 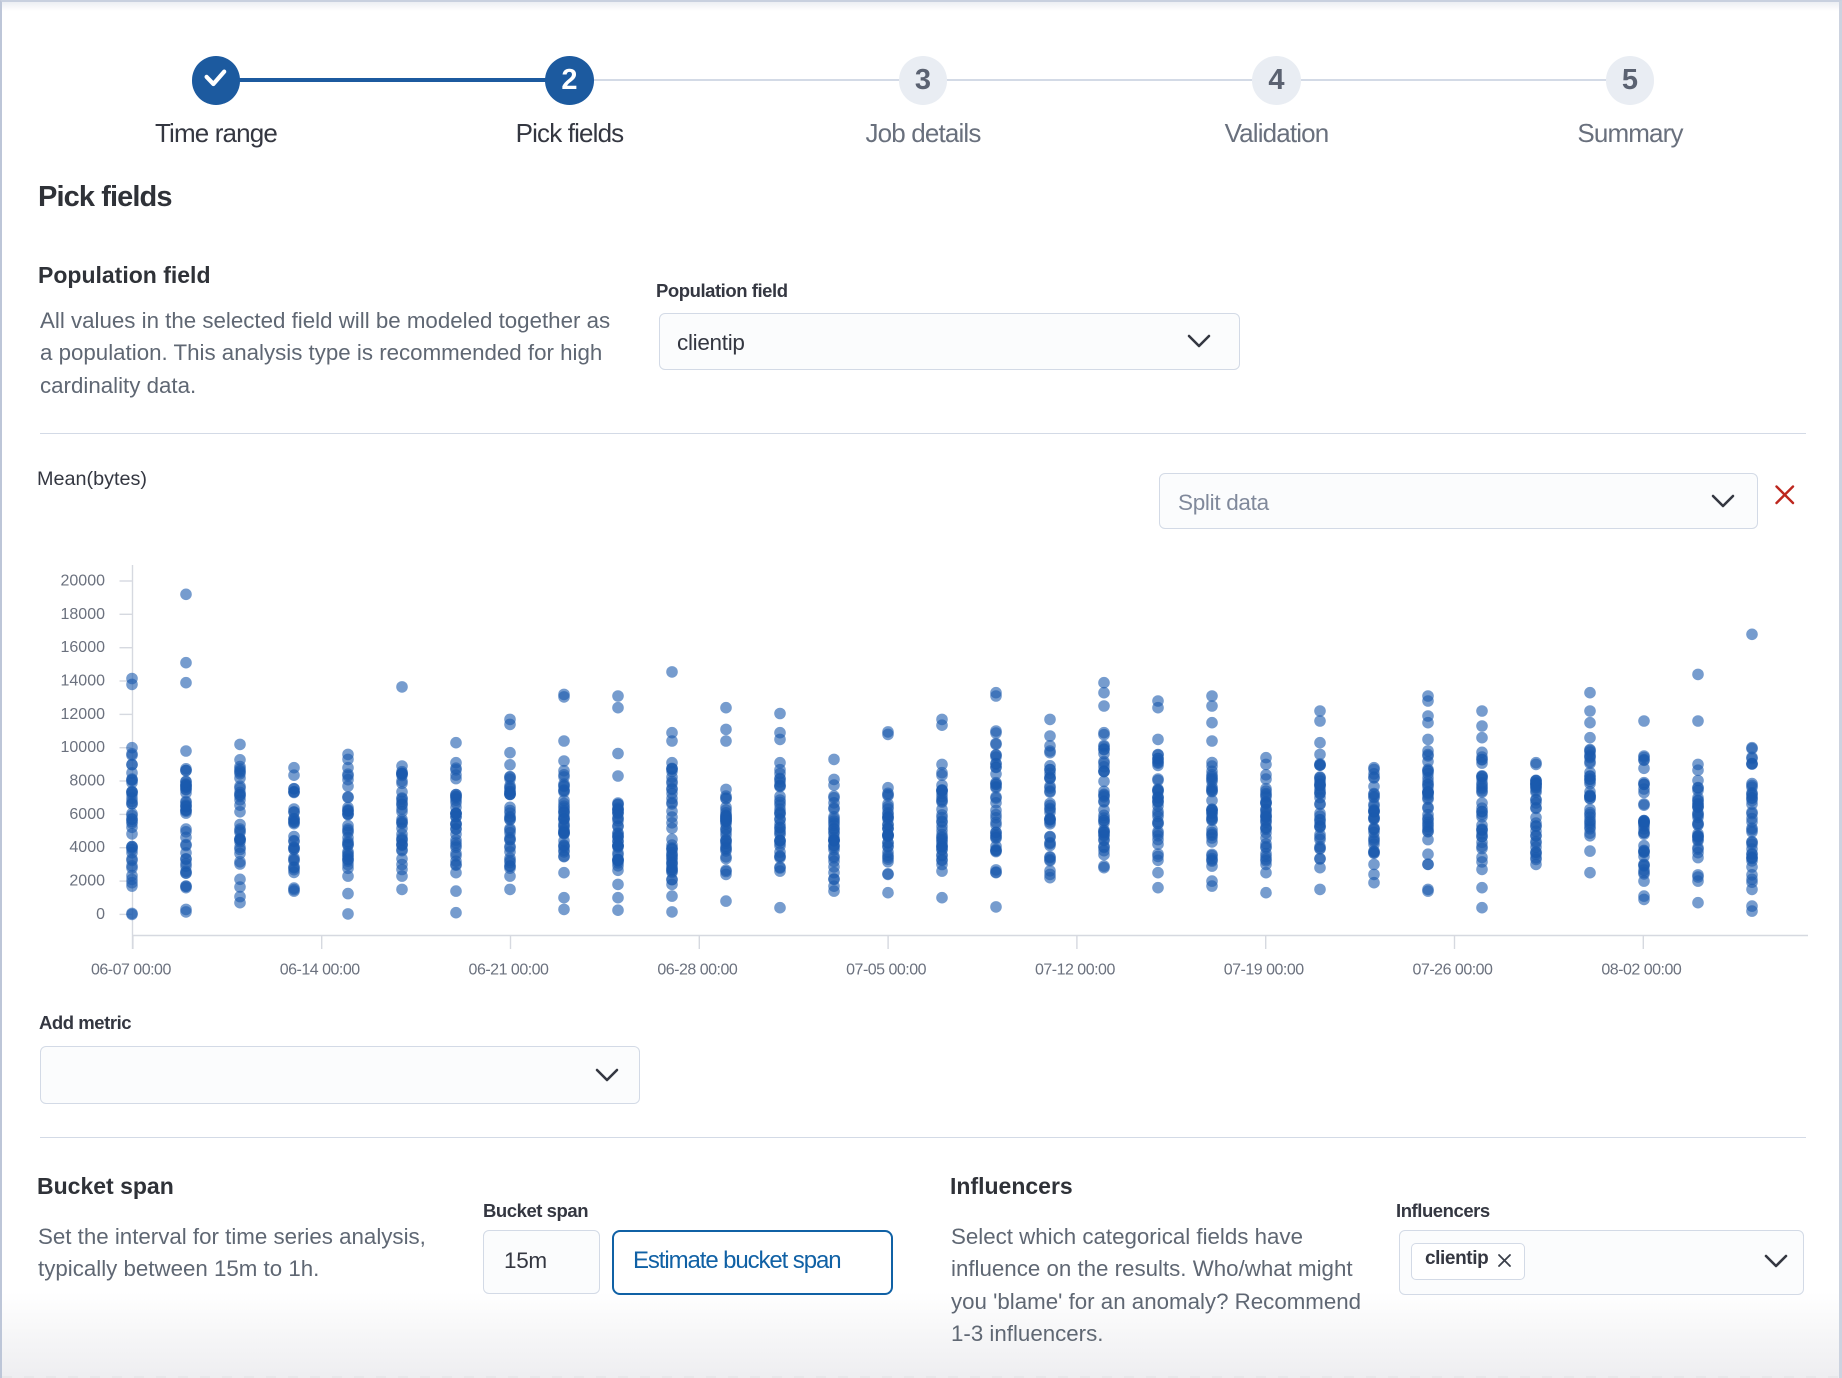 I want to click on svg-text: 16000, so click(x=83, y=647).